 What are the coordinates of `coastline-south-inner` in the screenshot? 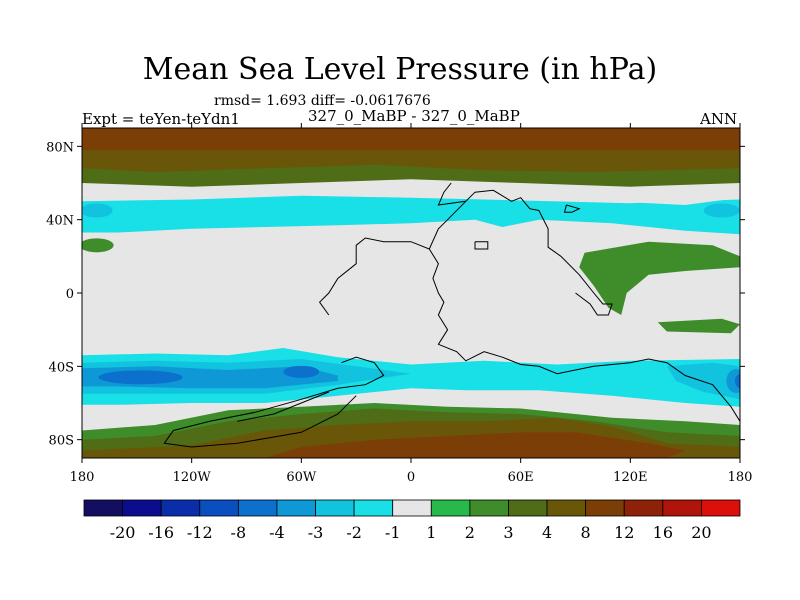 It's located at (283, 406).